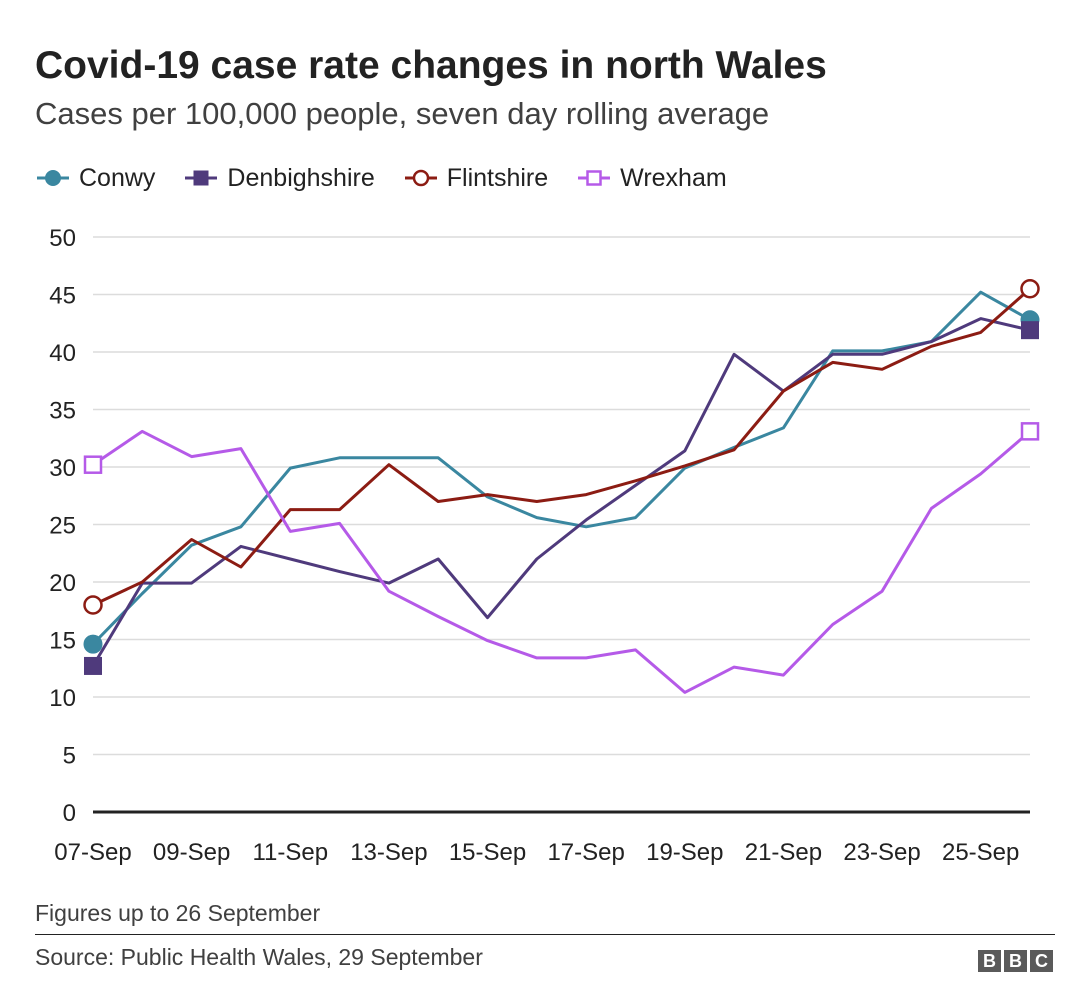 The width and height of the screenshot is (1080, 1007). I want to click on x-tick-label: 19-Sep, so click(684, 852).